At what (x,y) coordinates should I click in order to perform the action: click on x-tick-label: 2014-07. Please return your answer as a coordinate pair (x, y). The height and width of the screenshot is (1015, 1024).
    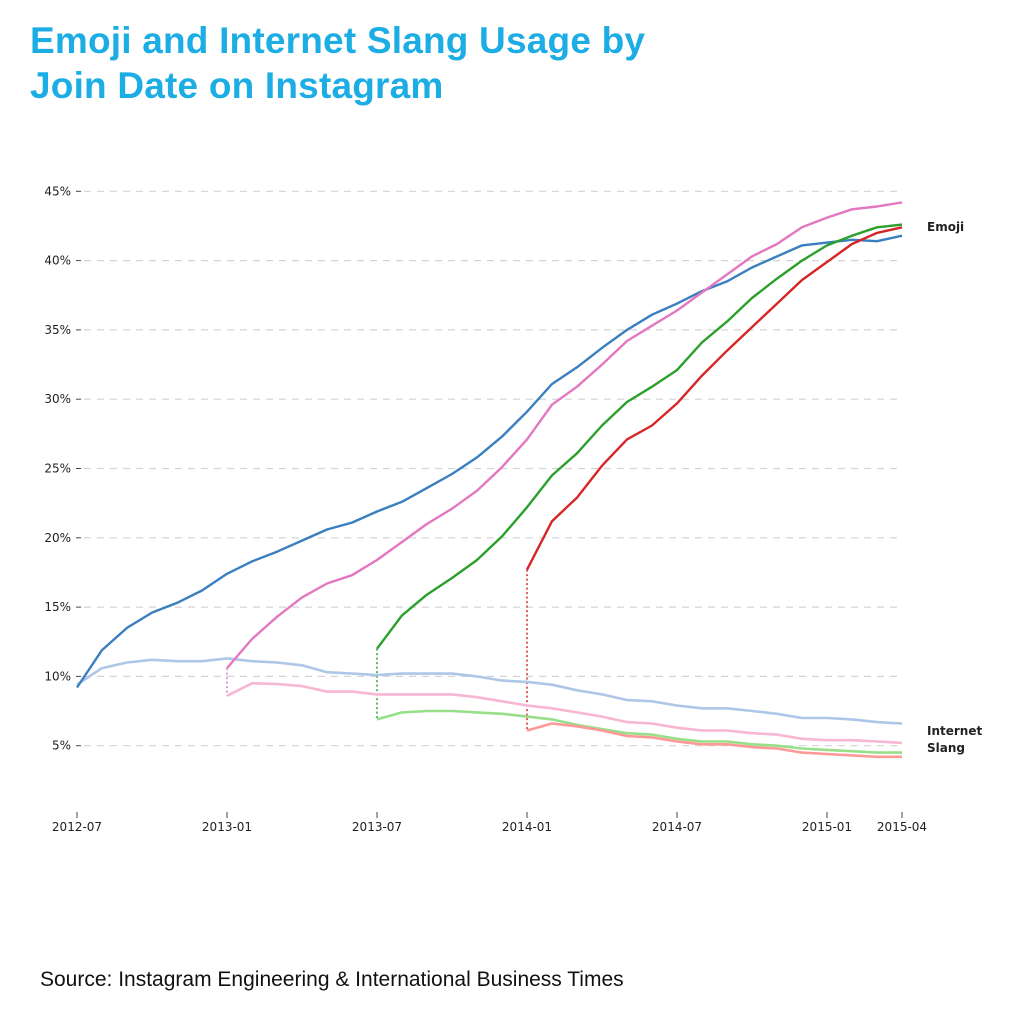
    Looking at the image, I should click on (677, 827).